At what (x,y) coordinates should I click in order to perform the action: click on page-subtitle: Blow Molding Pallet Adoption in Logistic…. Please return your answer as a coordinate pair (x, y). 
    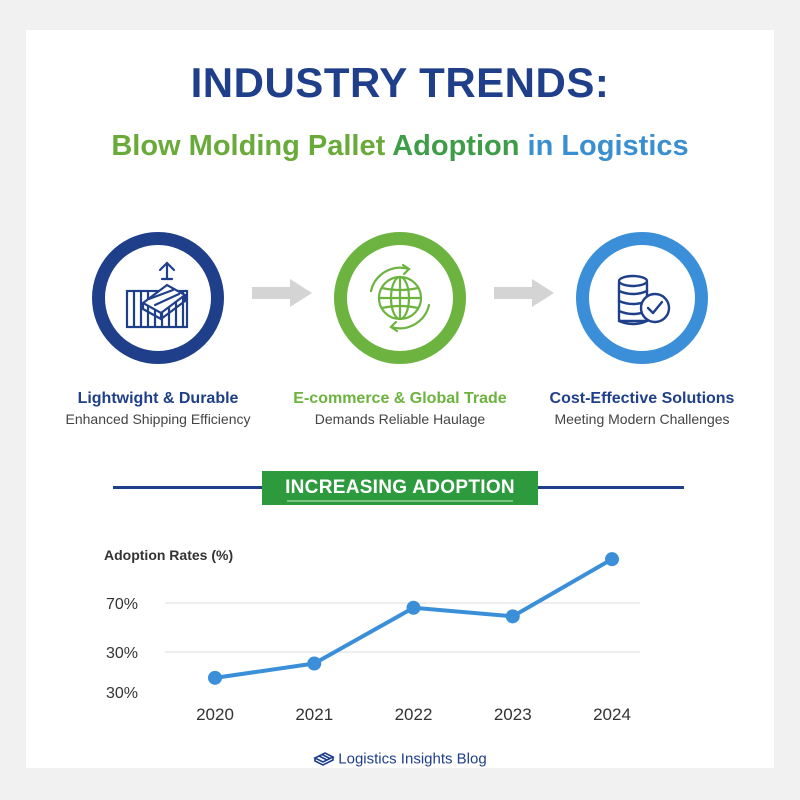
    Looking at the image, I should click on (400, 146).